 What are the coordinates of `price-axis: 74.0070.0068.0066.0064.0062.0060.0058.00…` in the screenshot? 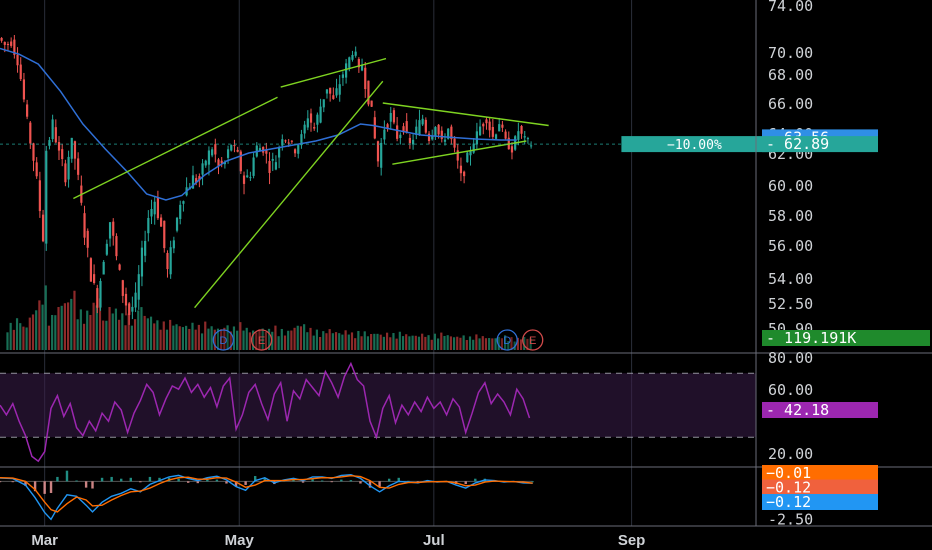 It's located at (790, 264).